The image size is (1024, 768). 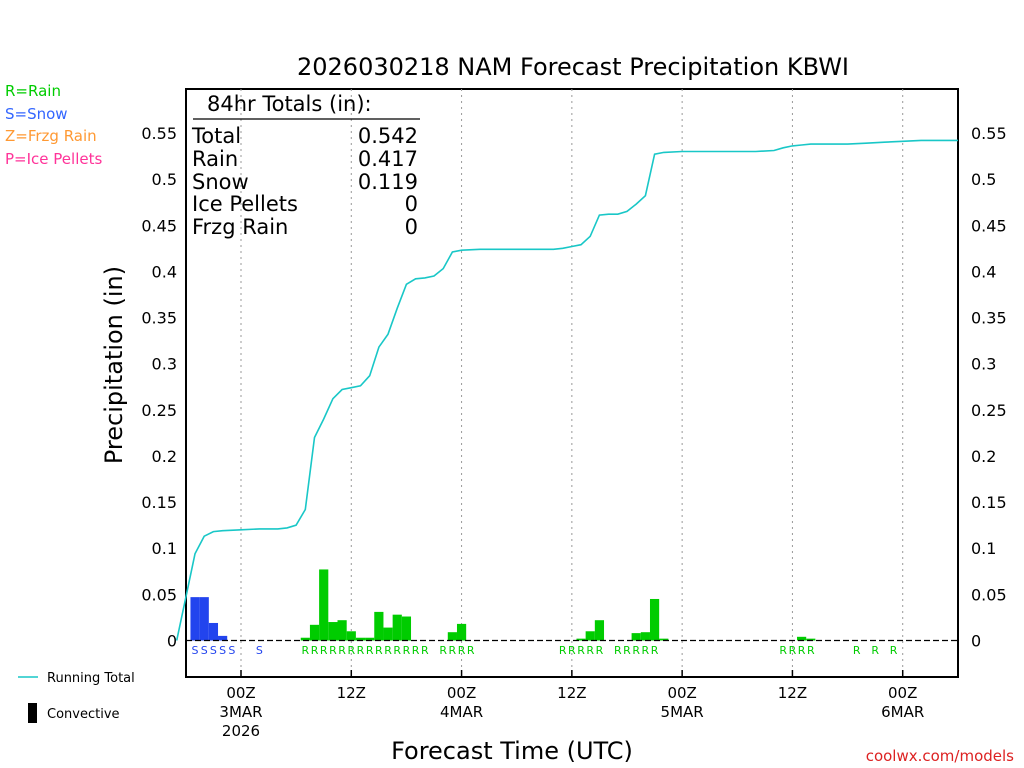 I want to click on legend-snow: S=Snow, so click(x=36, y=114).